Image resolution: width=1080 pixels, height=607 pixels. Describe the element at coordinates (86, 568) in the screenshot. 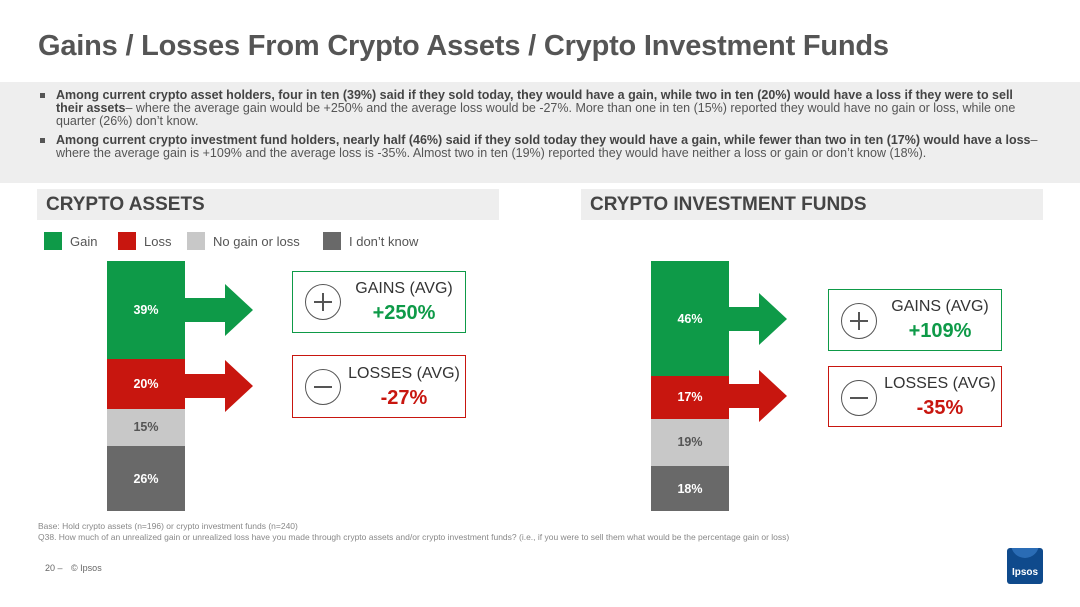

I see `copyright: © Ipsos` at that location.